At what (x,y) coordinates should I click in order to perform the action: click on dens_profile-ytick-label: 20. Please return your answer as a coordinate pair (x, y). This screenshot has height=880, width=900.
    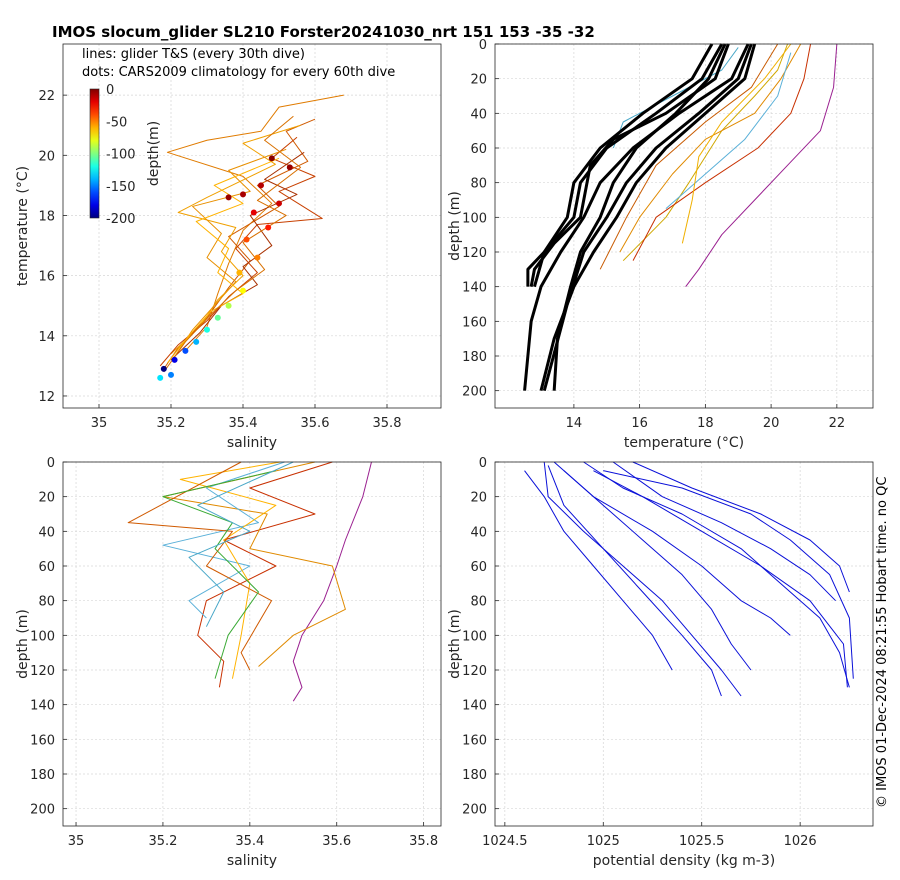
    Looking at the image, I should click on (478, 498).